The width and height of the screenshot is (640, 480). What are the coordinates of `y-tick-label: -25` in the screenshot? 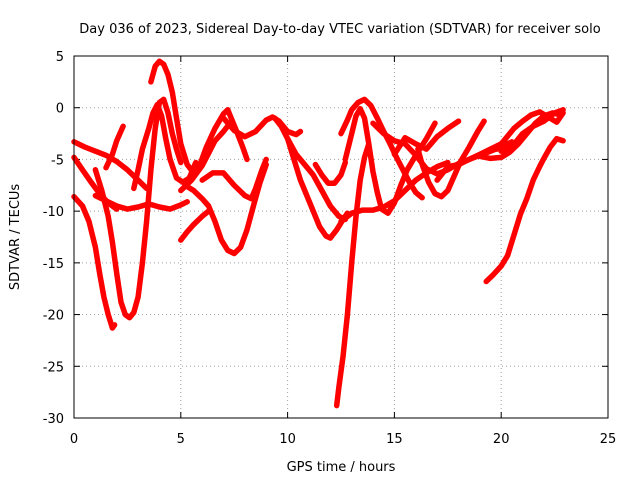 It's located at (53, 367).